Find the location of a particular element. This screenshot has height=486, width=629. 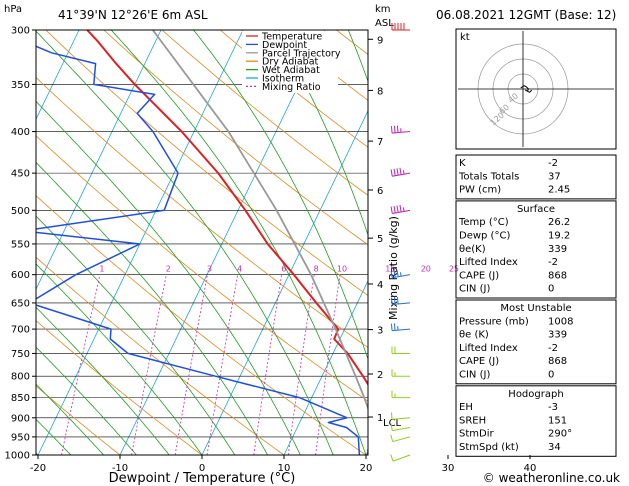

pressure-unit: hPa is located at coordinates (13, 9).